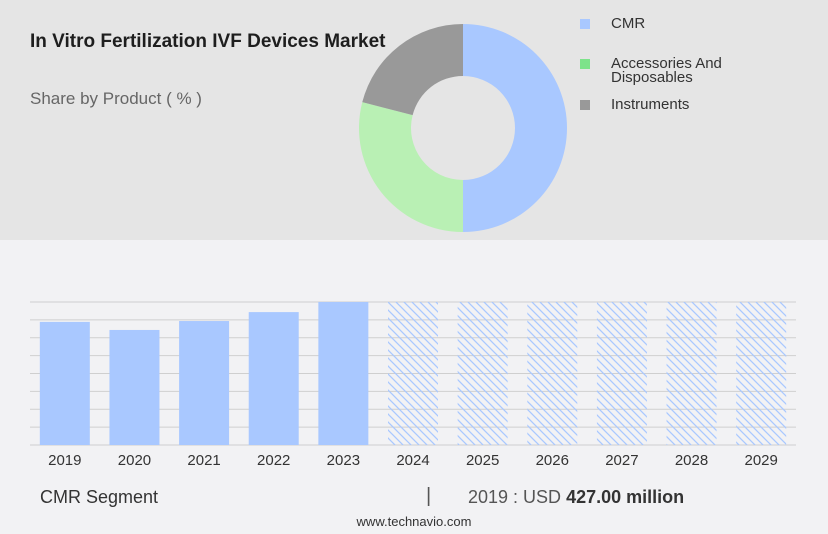 Image resolution: width=828 pixels, height=534 pixels. What do you see at coordinates (273, 460) in the screenshot?
I see `x-tick-label-2022: 2022` at bounding box center [273, 460].